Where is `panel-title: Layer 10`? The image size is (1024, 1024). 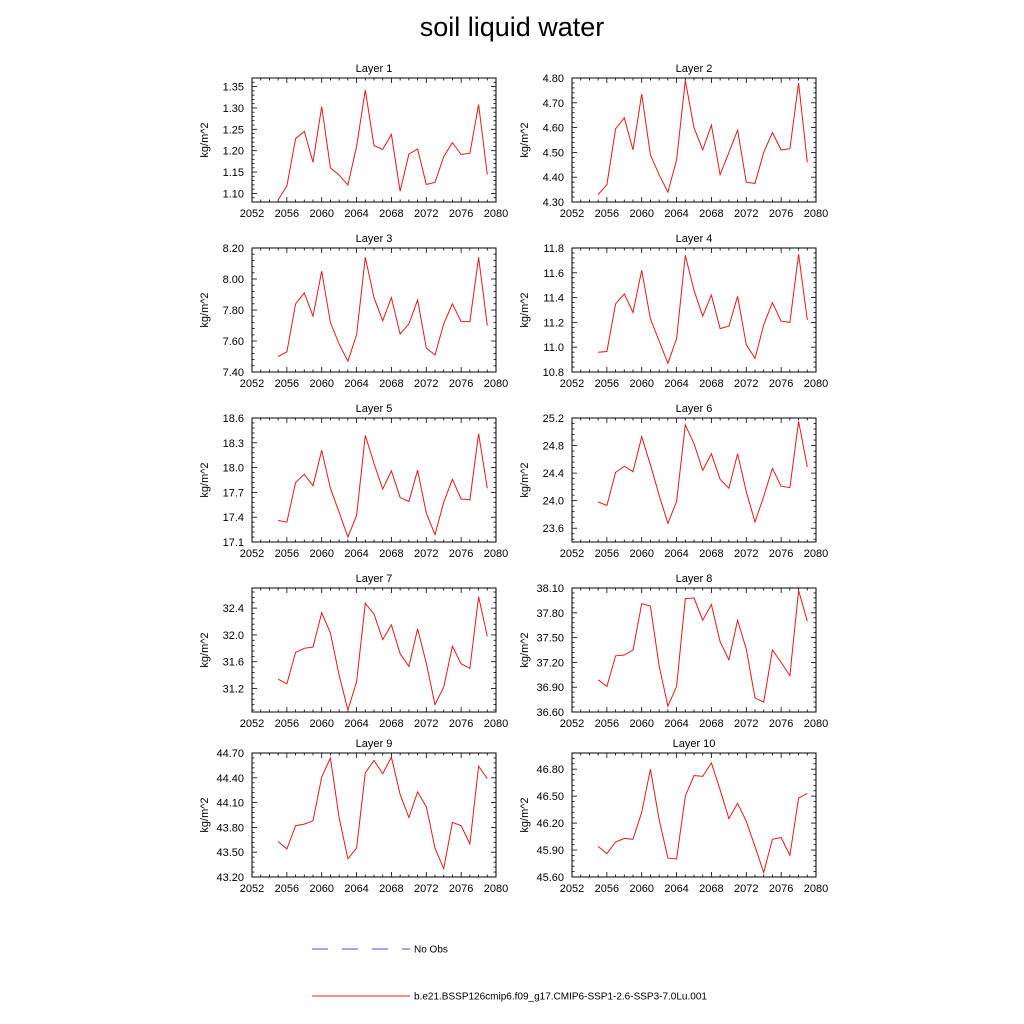
panel-title: Layer 10 is located at coordinates (694, 744).